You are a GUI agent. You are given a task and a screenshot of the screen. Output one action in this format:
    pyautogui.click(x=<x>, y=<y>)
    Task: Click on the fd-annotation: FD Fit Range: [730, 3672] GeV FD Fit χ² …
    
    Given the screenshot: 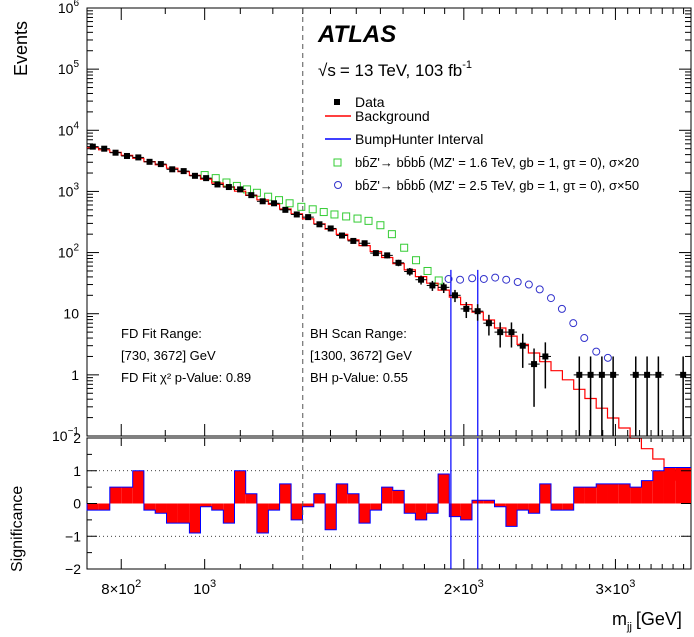 What is the action you would take?
    pyautogui.click(x=186, y=355)
    